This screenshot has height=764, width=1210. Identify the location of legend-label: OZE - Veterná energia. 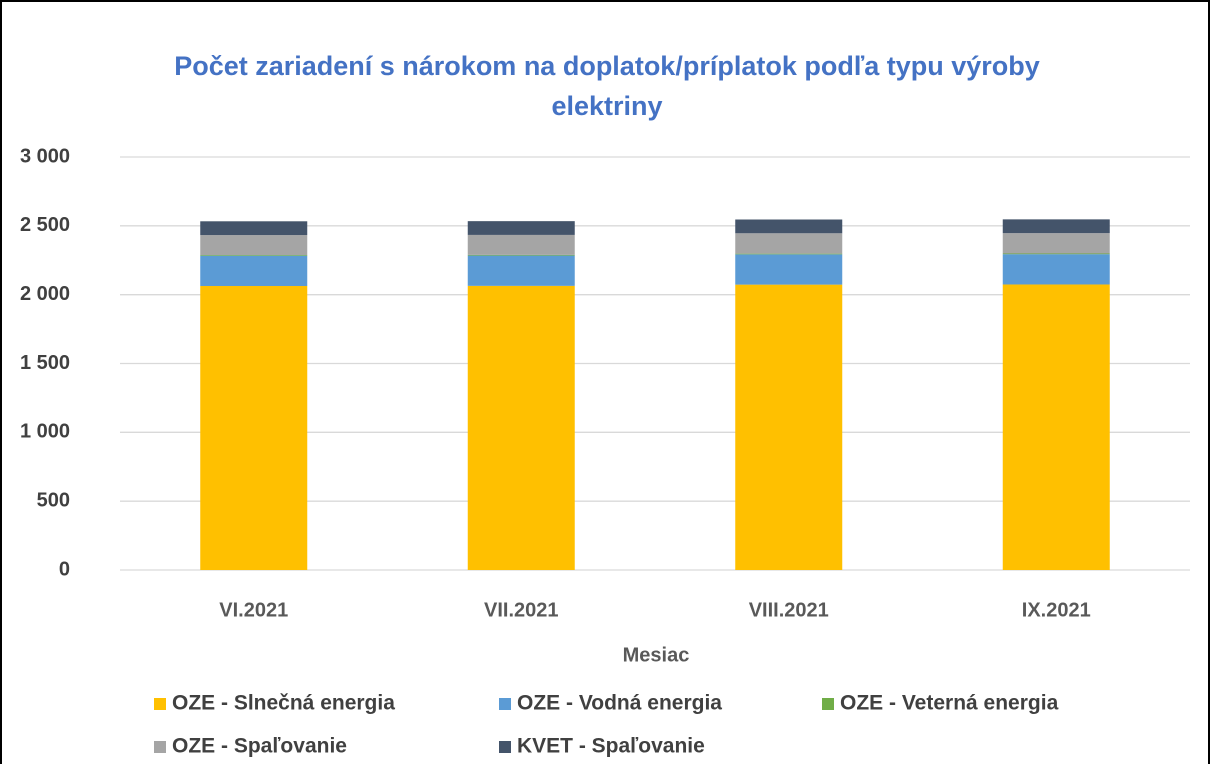
(949, 703).